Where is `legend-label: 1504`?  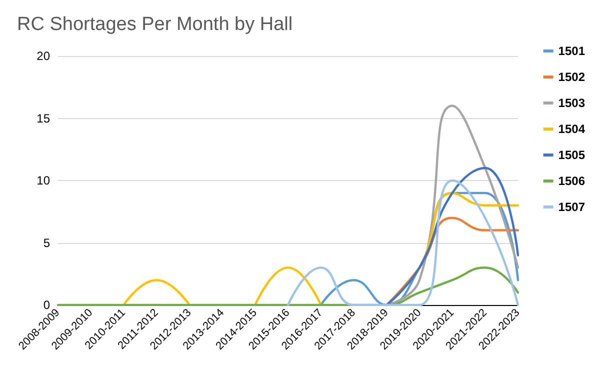
legend-label: 1504 is located at coordinates (572, 129).